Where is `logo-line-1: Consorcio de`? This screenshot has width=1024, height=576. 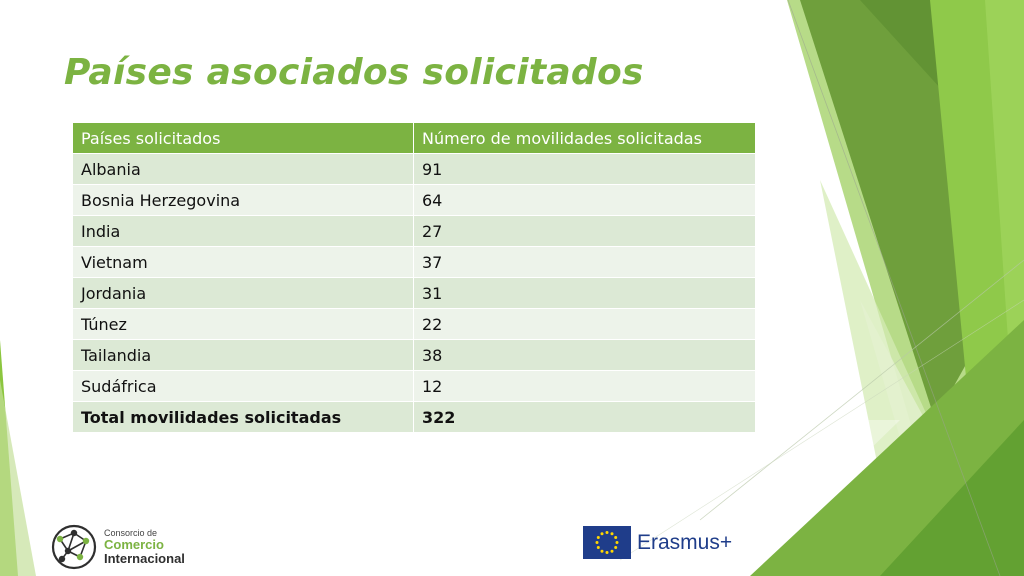
logo-line-1: Consorcio de is located at coordinates (131, 532).